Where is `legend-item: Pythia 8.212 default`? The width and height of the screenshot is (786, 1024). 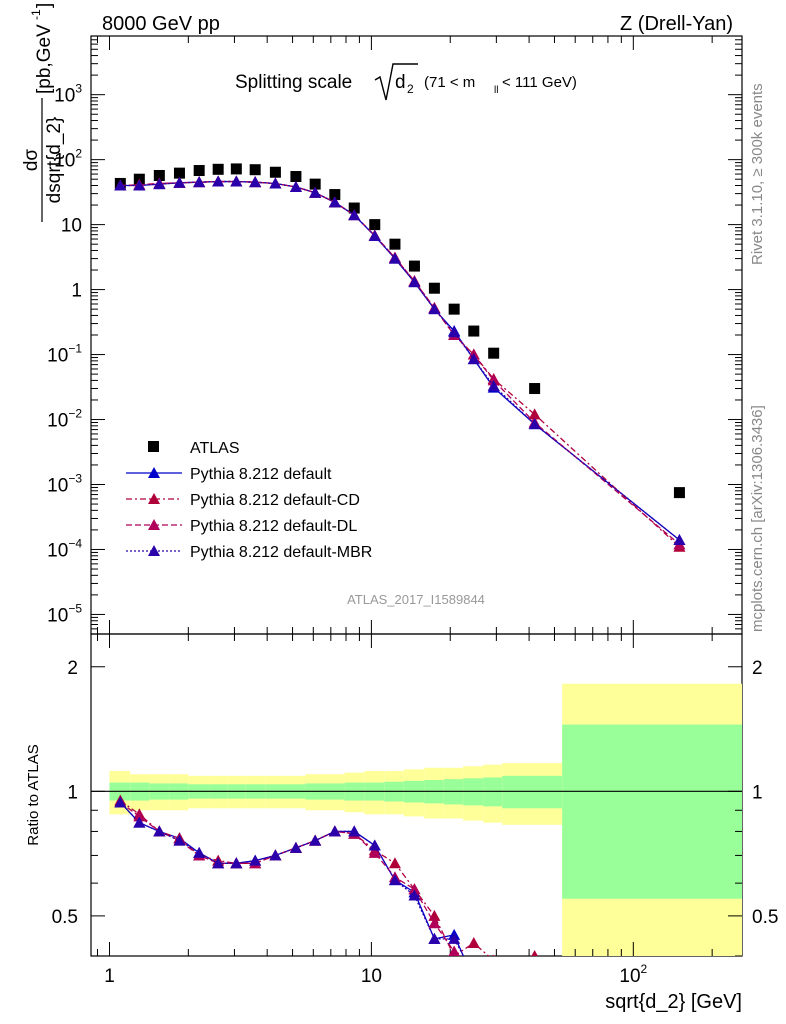 legend-item: Pythia 8.212 default is located at coordinates (229, 474).